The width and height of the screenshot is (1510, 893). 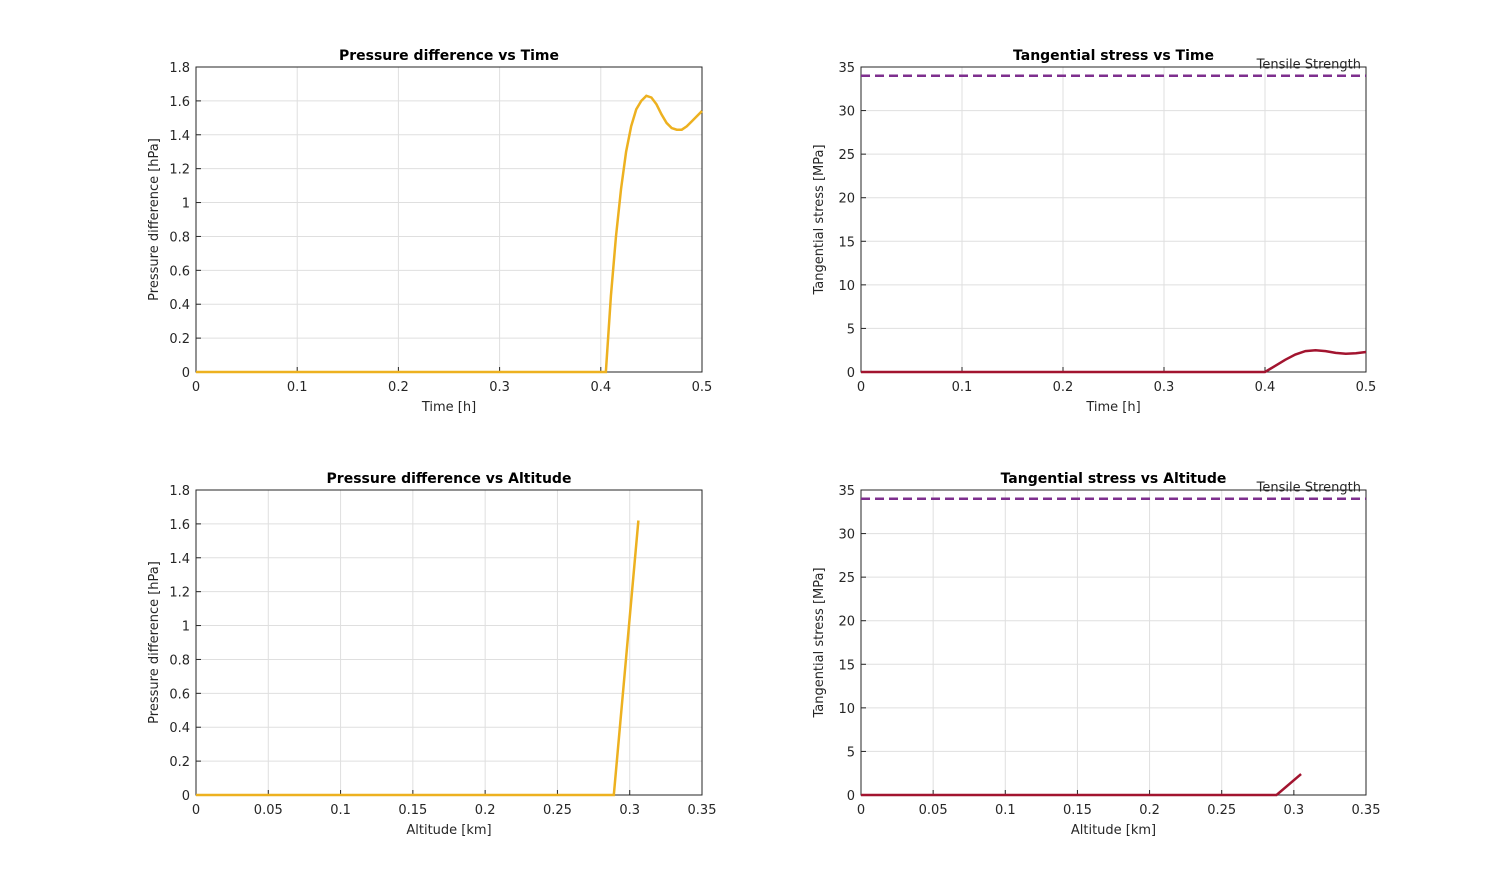 What do you see at coordinates (449, 479) in the screenshot?
I see `chart-title: Pressure difference vs Altitude` at bounding box center [449, 479].